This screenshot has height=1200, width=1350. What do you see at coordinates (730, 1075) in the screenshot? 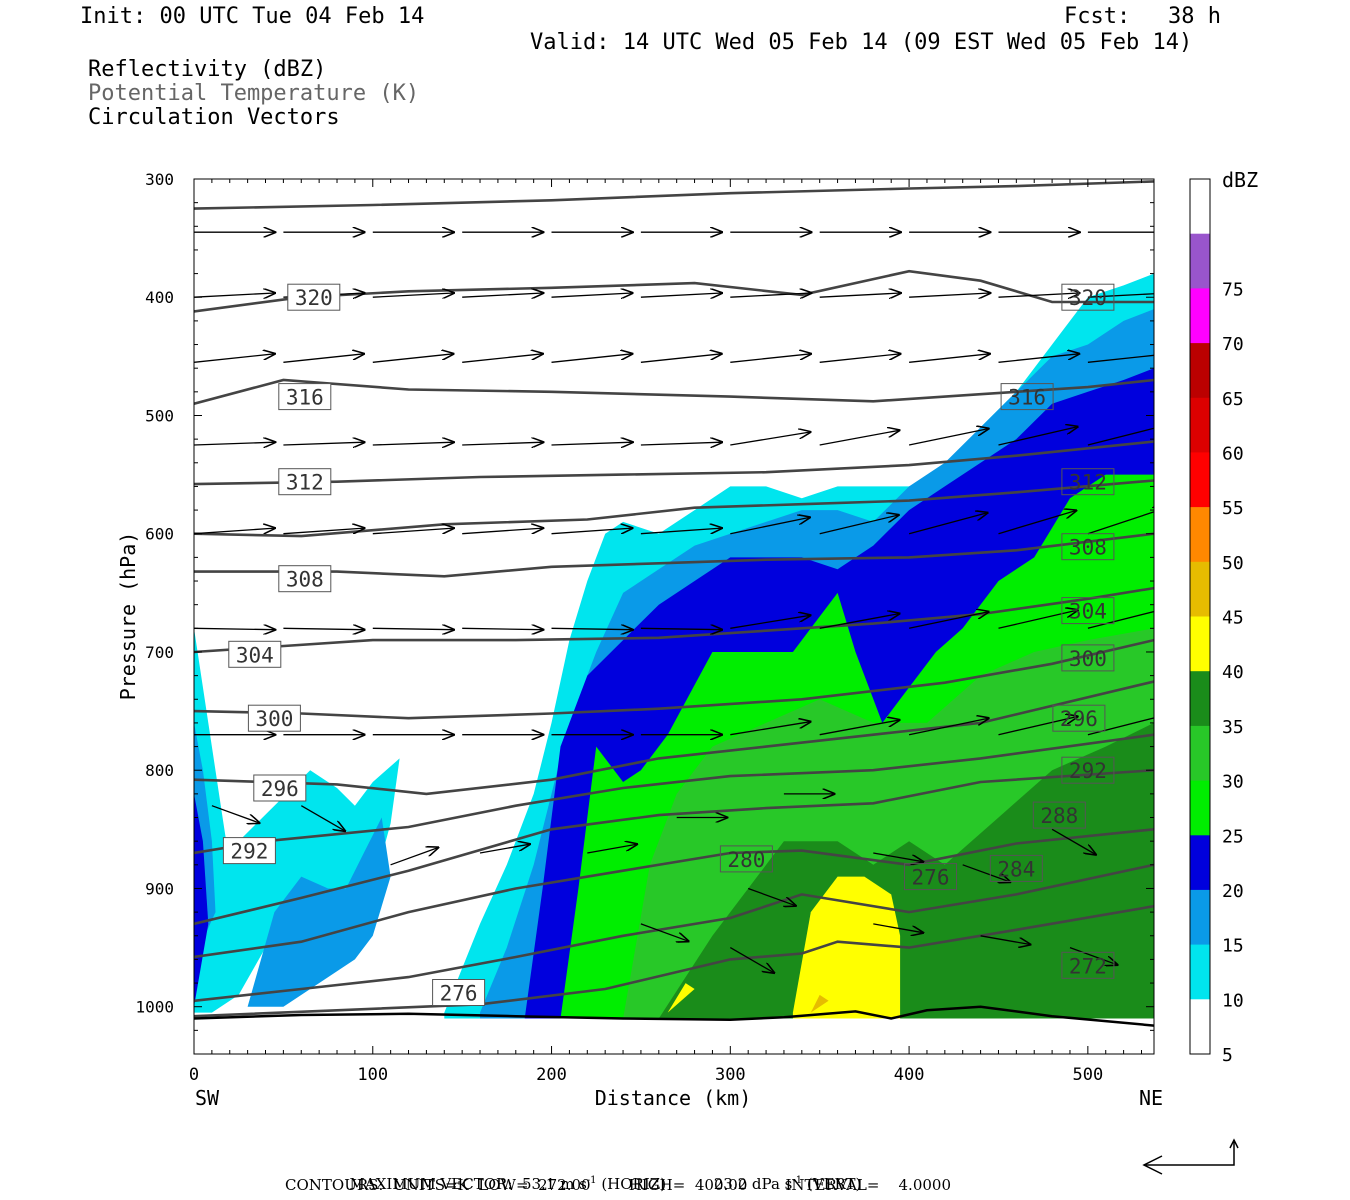
I see `x-tick-label: 300` at bounding box center [730, 1075].